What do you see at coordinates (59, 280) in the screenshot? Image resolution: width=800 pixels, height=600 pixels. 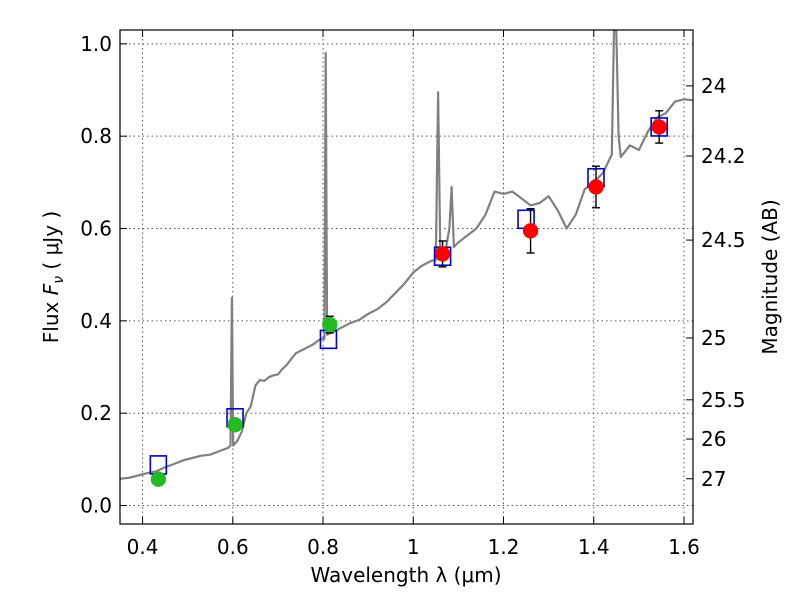 I see `y-axis-title-subscript: ν` at bounding box center [59, 280].